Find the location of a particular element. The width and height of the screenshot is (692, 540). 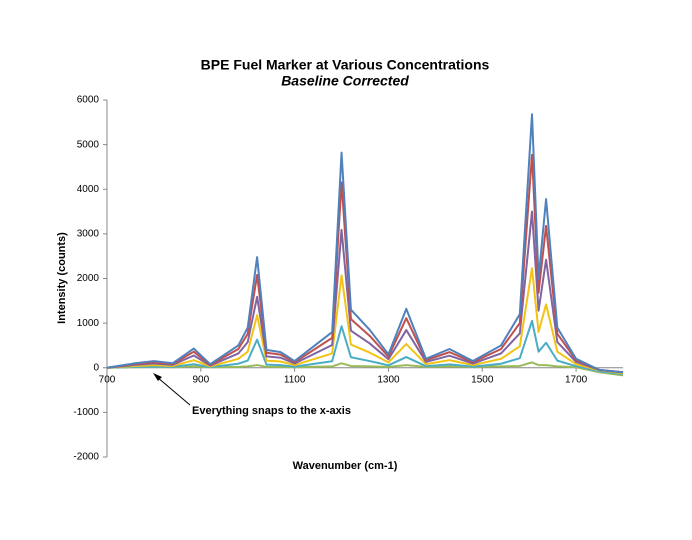

y-tick-label: 0 is located at coordinates (96, 367).